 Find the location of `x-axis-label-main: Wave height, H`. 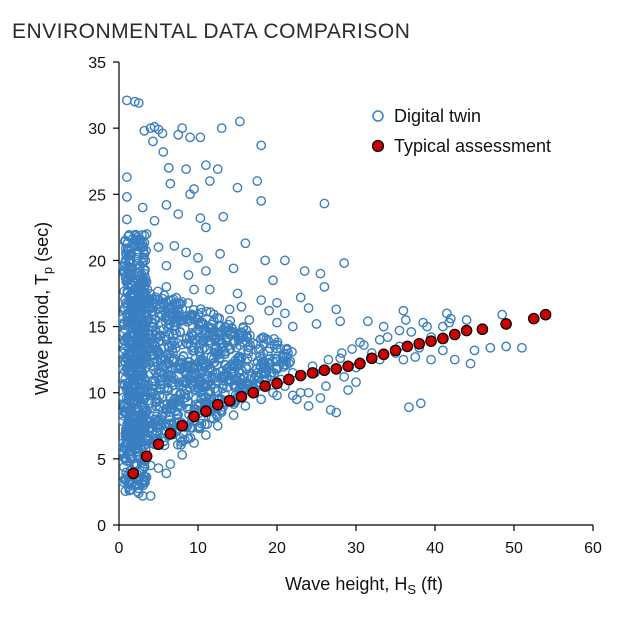

x-axis-label-main: Wave height, H is located at coordinates (346, 584).